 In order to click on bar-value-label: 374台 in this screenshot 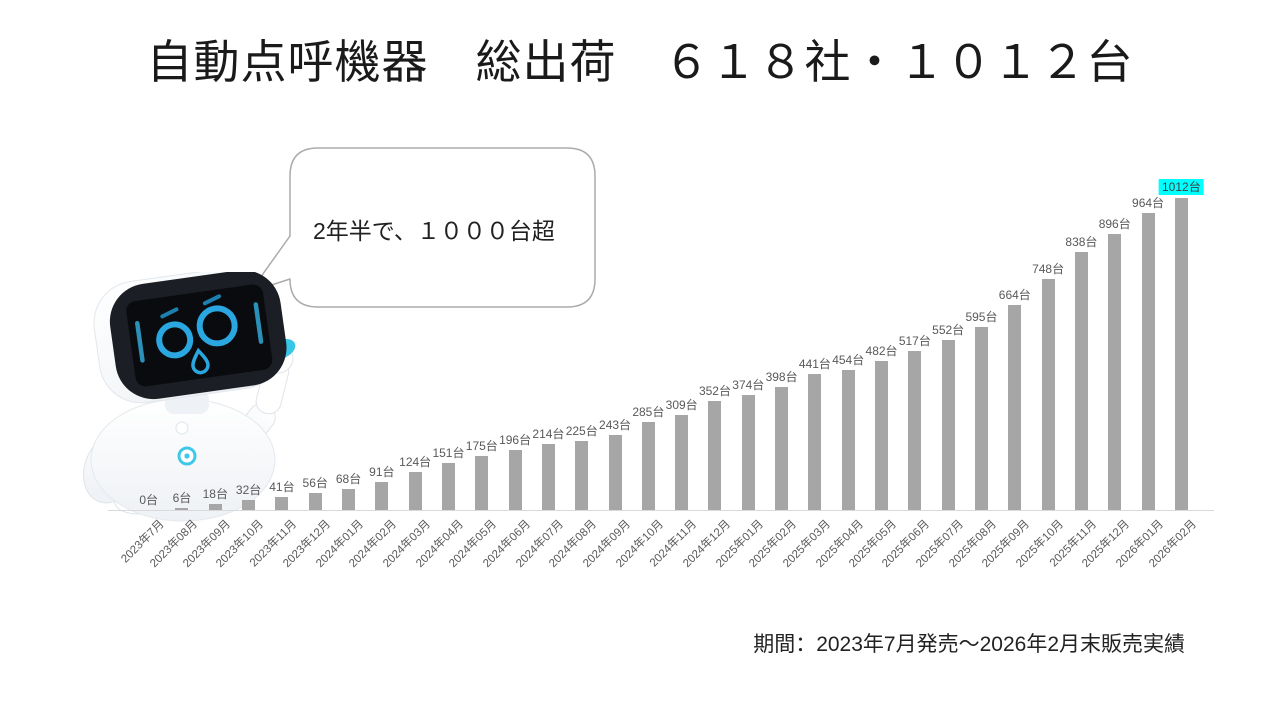, I will do `click(748, 384)`.